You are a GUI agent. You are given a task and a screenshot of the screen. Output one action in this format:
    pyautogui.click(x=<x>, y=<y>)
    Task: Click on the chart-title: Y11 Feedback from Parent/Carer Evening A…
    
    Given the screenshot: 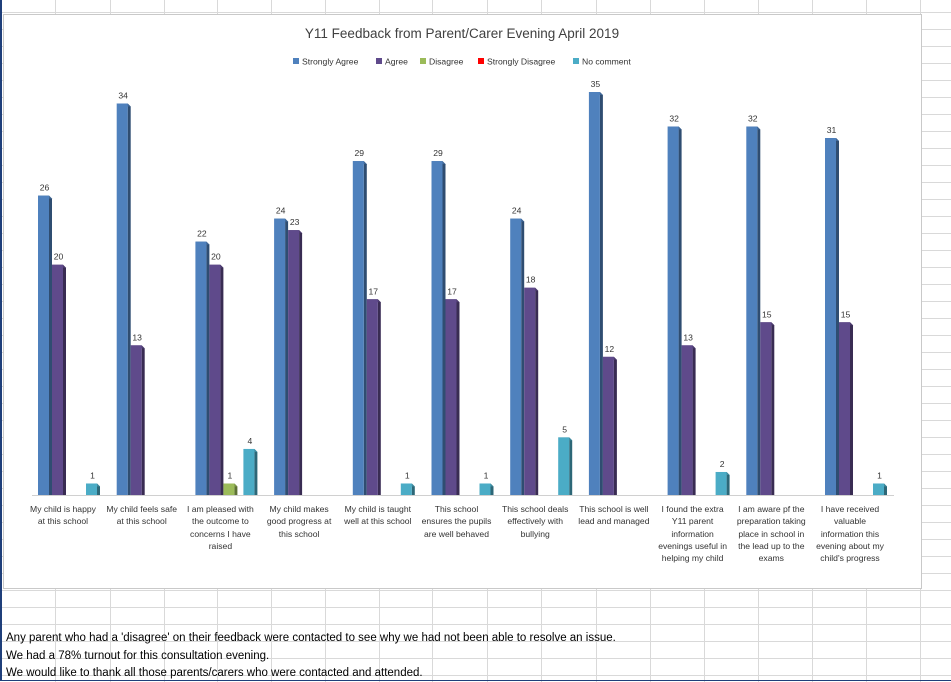 What is the action you would take?
    pyautogui.click(x=462, y=33)
    